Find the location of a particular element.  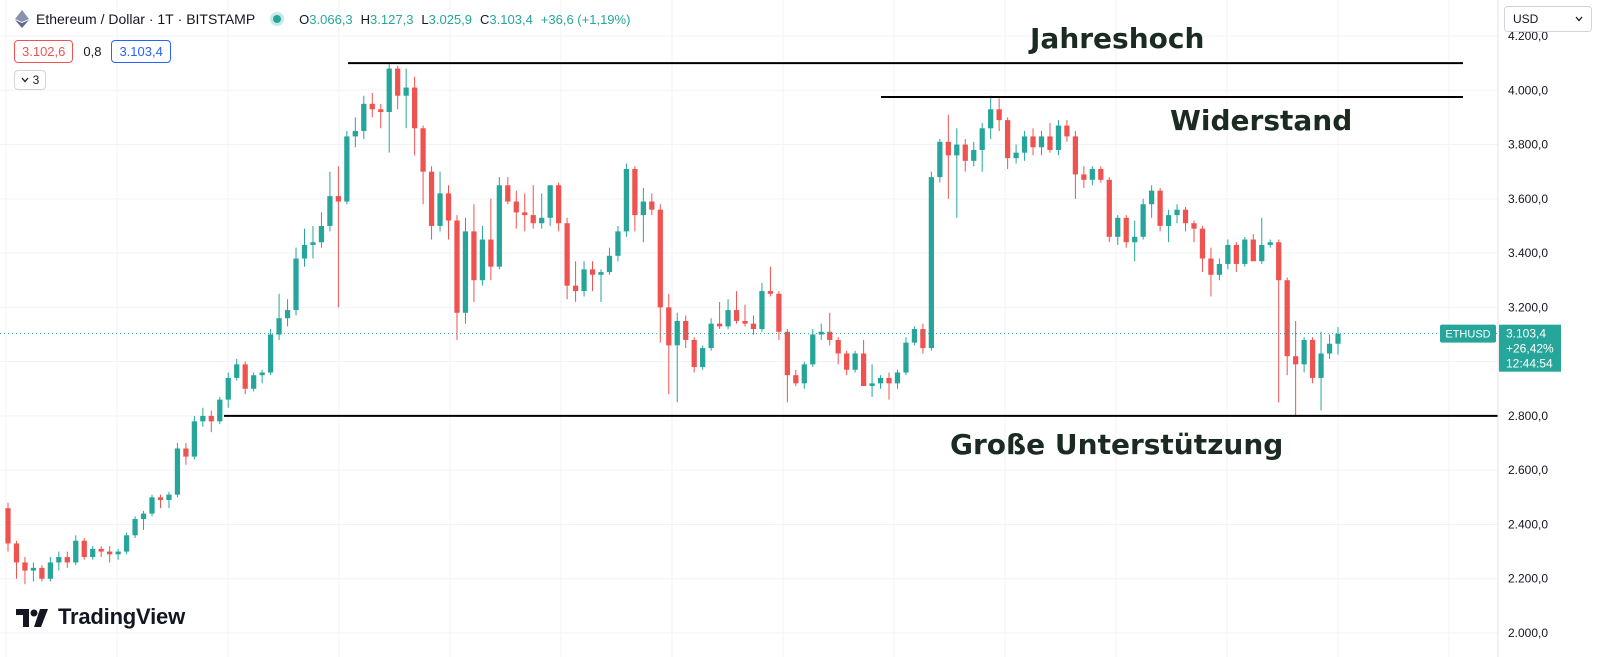

ohlc-high: H3.127,3 is located at coordinates (387, 19).